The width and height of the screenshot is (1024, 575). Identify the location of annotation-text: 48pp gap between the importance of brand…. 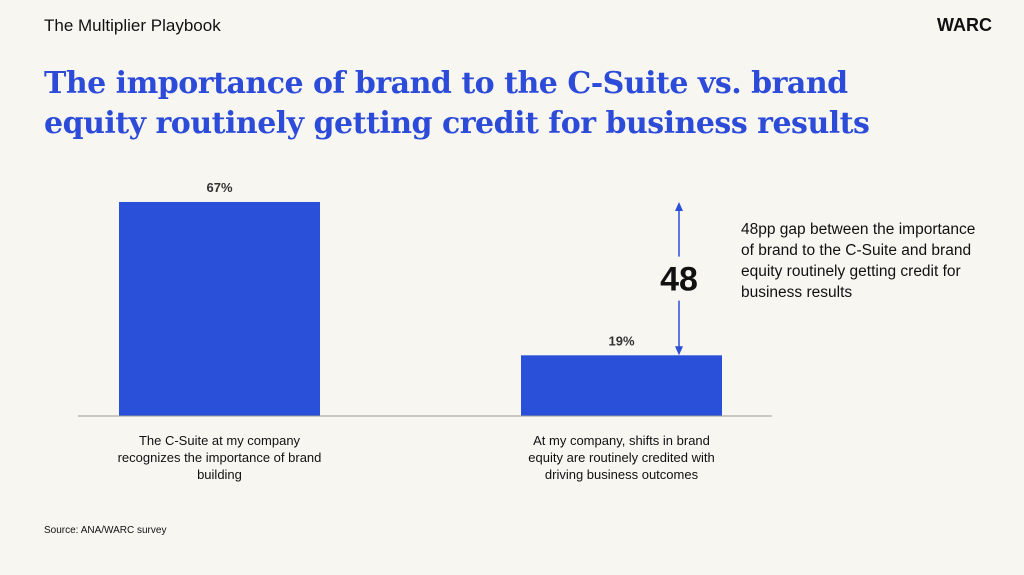
(858, 261).